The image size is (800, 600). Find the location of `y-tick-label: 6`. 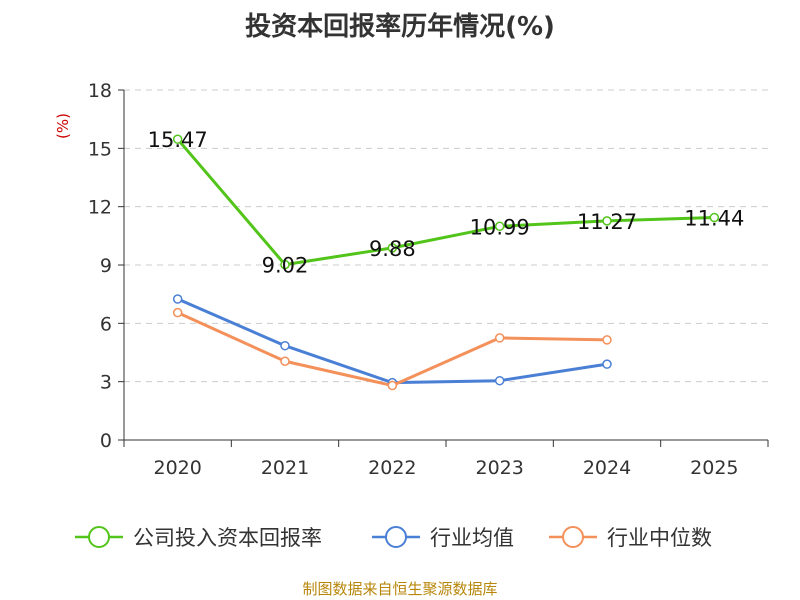

y-tick-label: 6 is located at coordinates (106, 324).